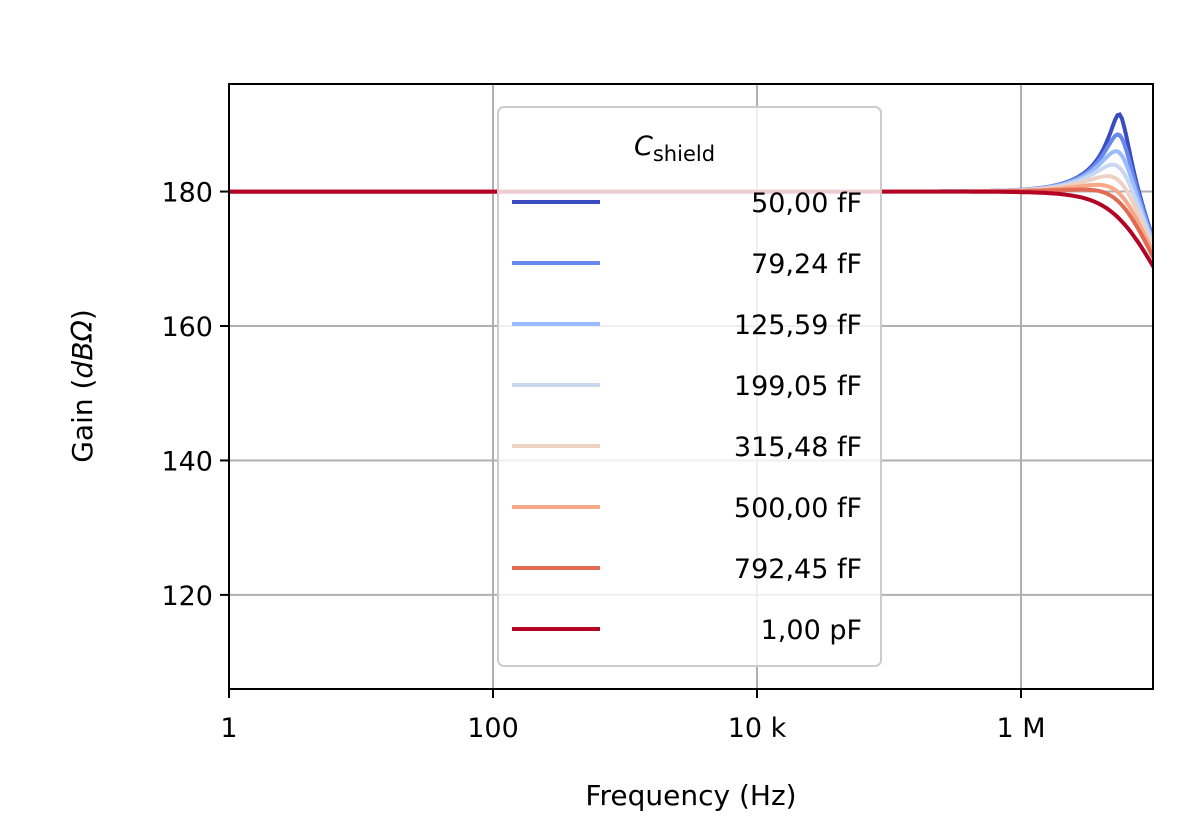  Describe the element at coordinates (674, 148) in the screenshot. I see `legend-title: Cshield` at that location.